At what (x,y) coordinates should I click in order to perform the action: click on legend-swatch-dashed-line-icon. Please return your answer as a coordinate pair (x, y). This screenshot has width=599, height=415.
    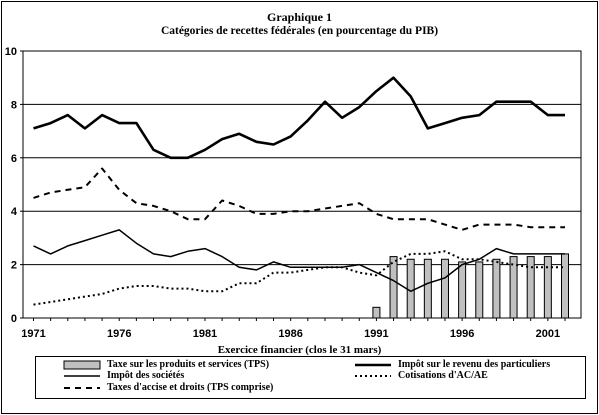
    Looking at the image, I should click on (82, 388).